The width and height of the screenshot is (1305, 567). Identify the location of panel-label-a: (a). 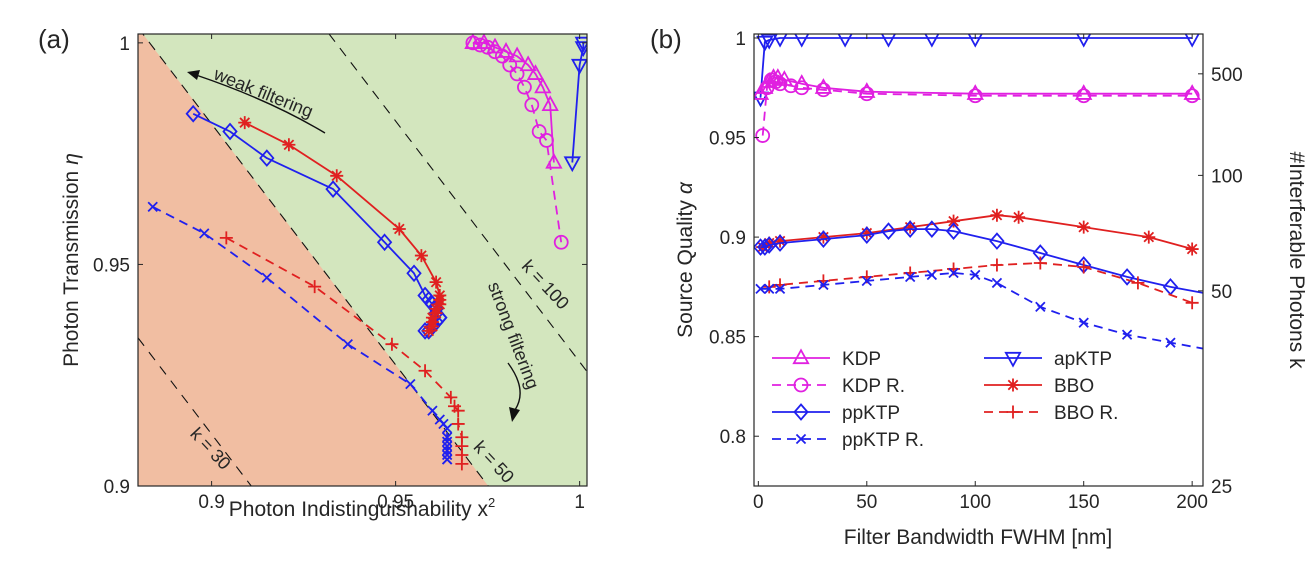
(54, 39).